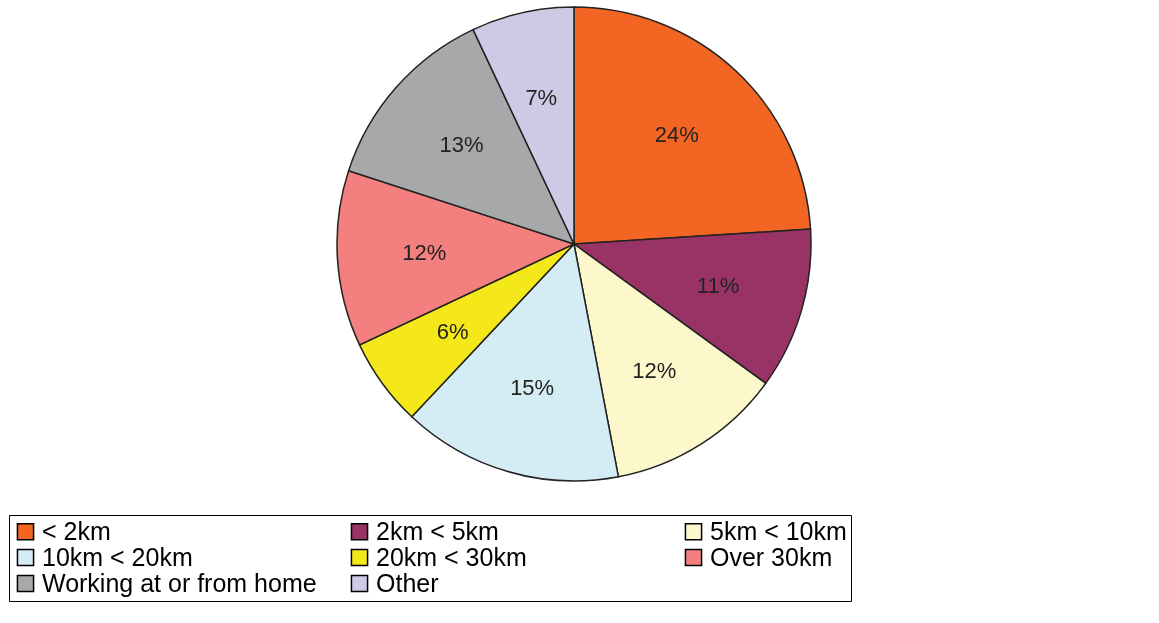 This screenshot has height=623, width=1159. Describe the element at coordinates (76, 530) in the screenshot. I see `legend-label: < 2km` at that location.